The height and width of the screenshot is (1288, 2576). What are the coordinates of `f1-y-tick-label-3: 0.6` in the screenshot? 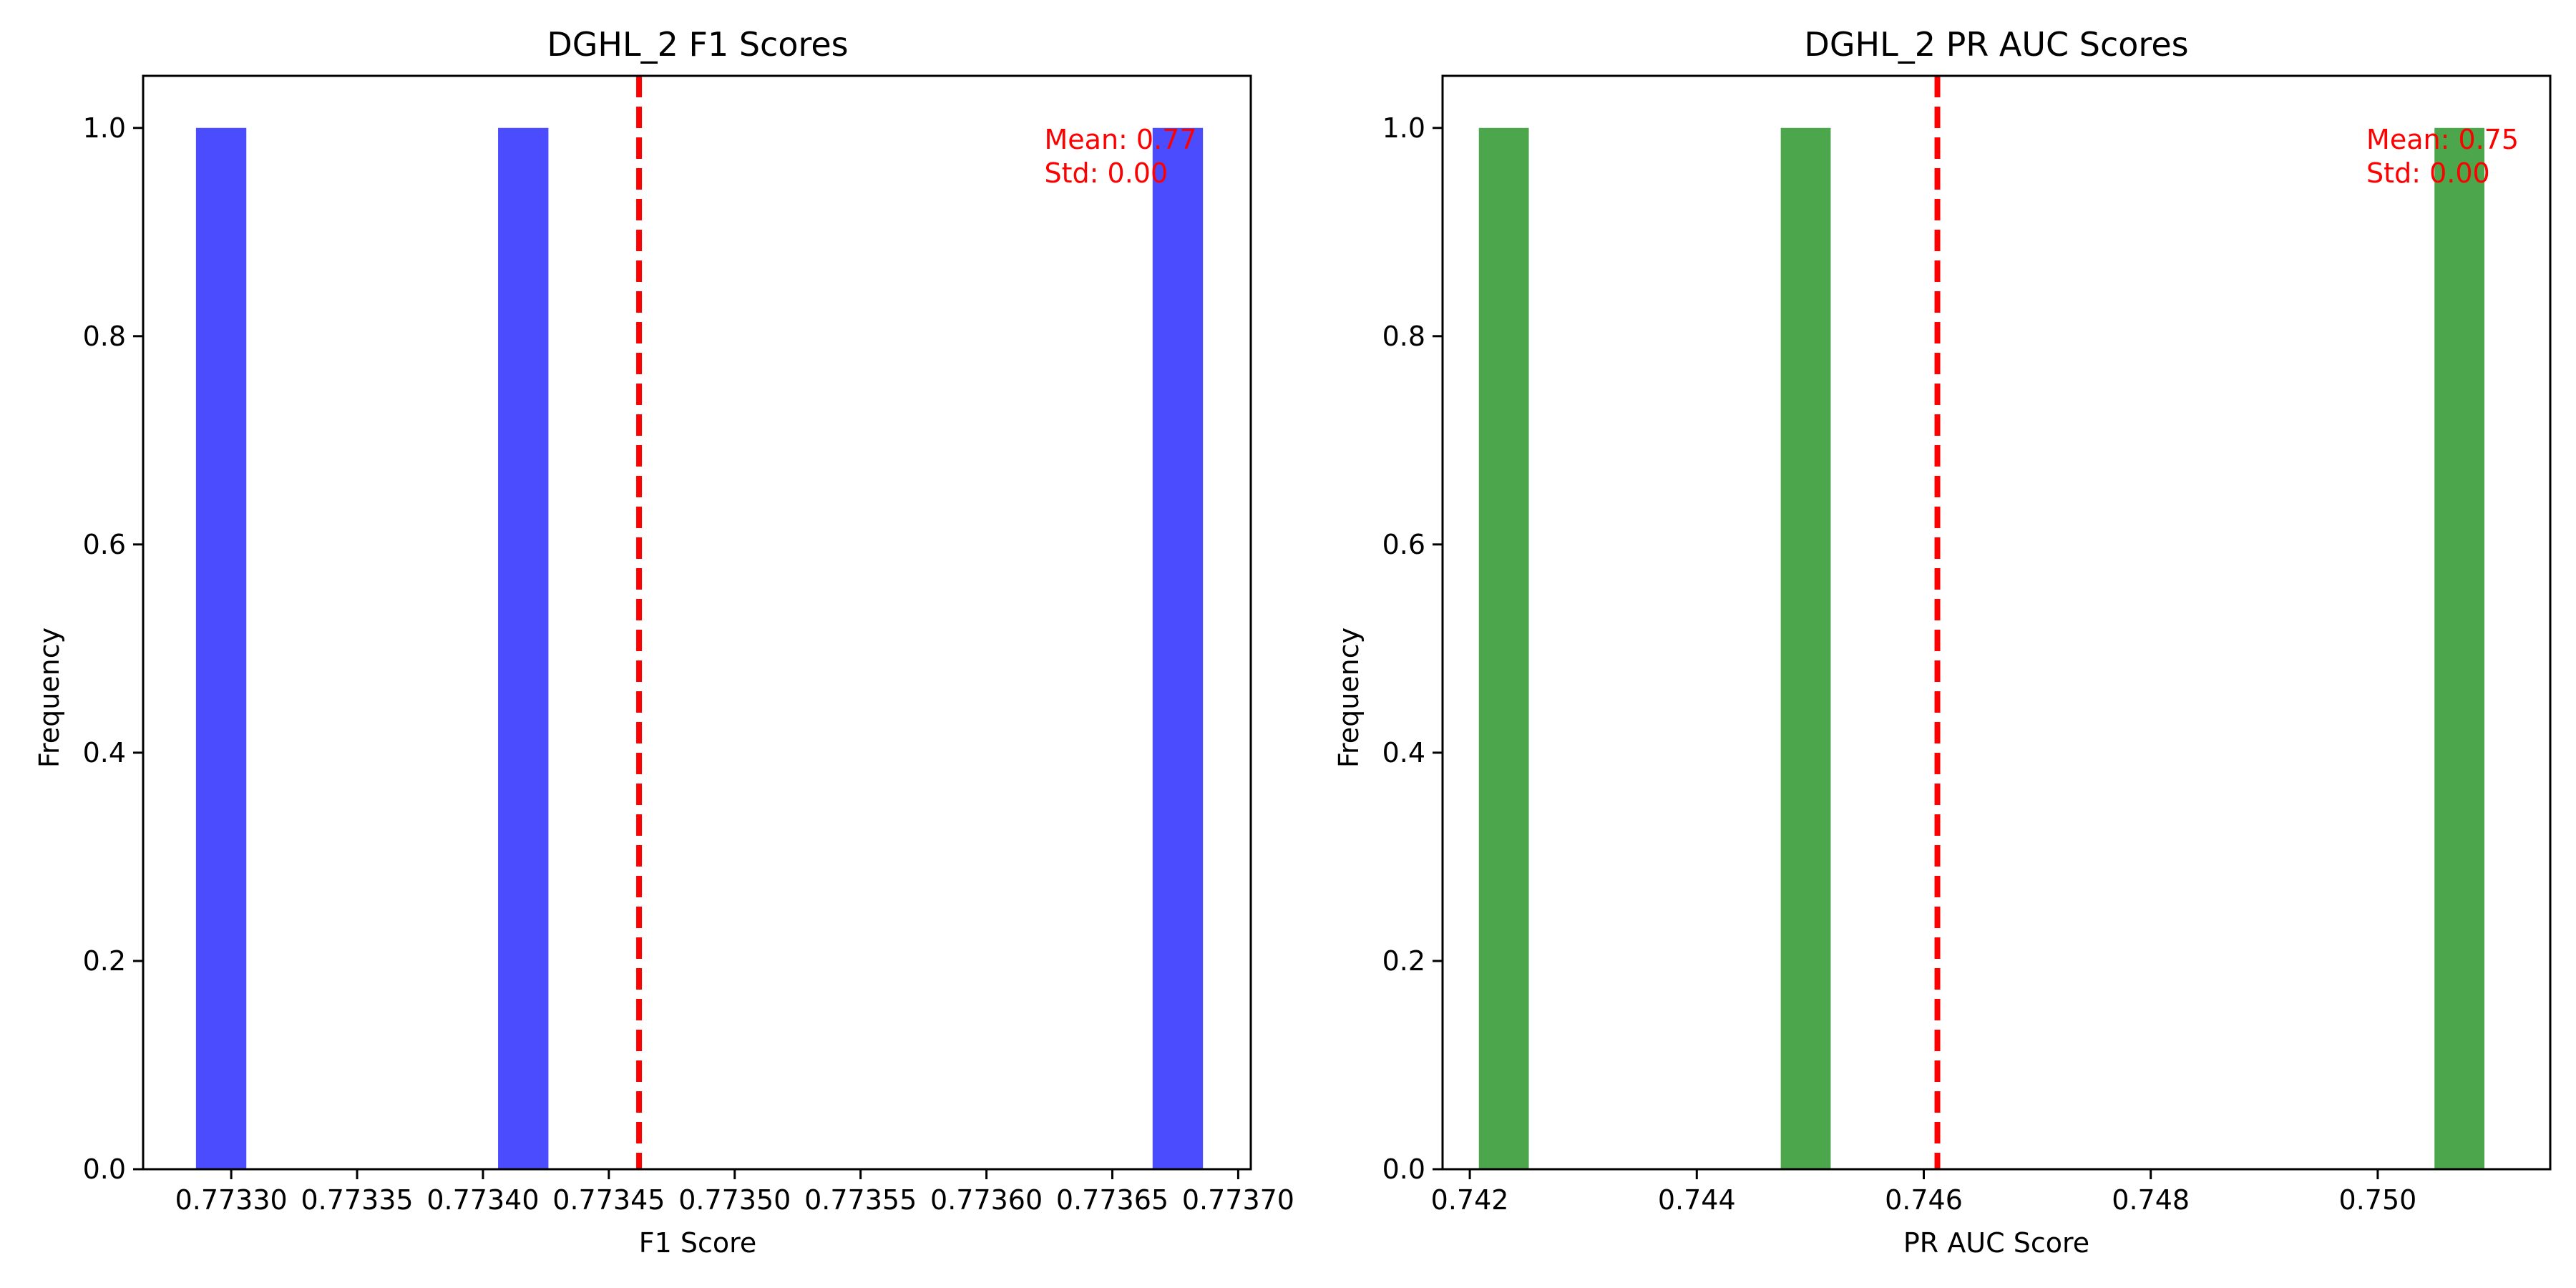 It's located at (104, 544).